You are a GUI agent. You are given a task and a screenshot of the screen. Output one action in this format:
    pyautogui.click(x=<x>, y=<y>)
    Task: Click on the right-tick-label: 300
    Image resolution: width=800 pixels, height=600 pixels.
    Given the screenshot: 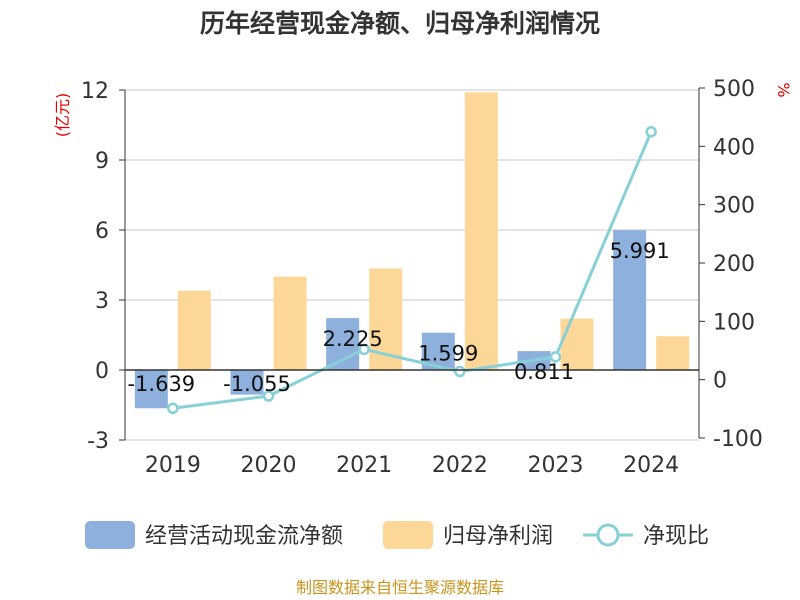 What is the action you would take?
    pyautogui.click(x=734, y=206)
    